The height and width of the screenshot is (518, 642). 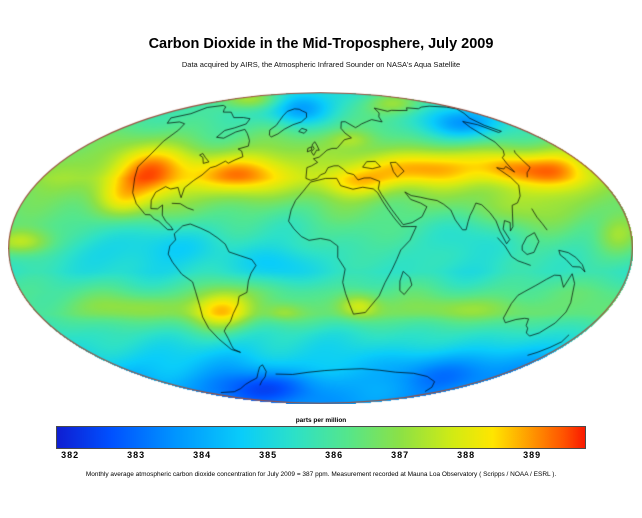 I want to click on colorbar-tick: 385, so click(x=268, y=455).